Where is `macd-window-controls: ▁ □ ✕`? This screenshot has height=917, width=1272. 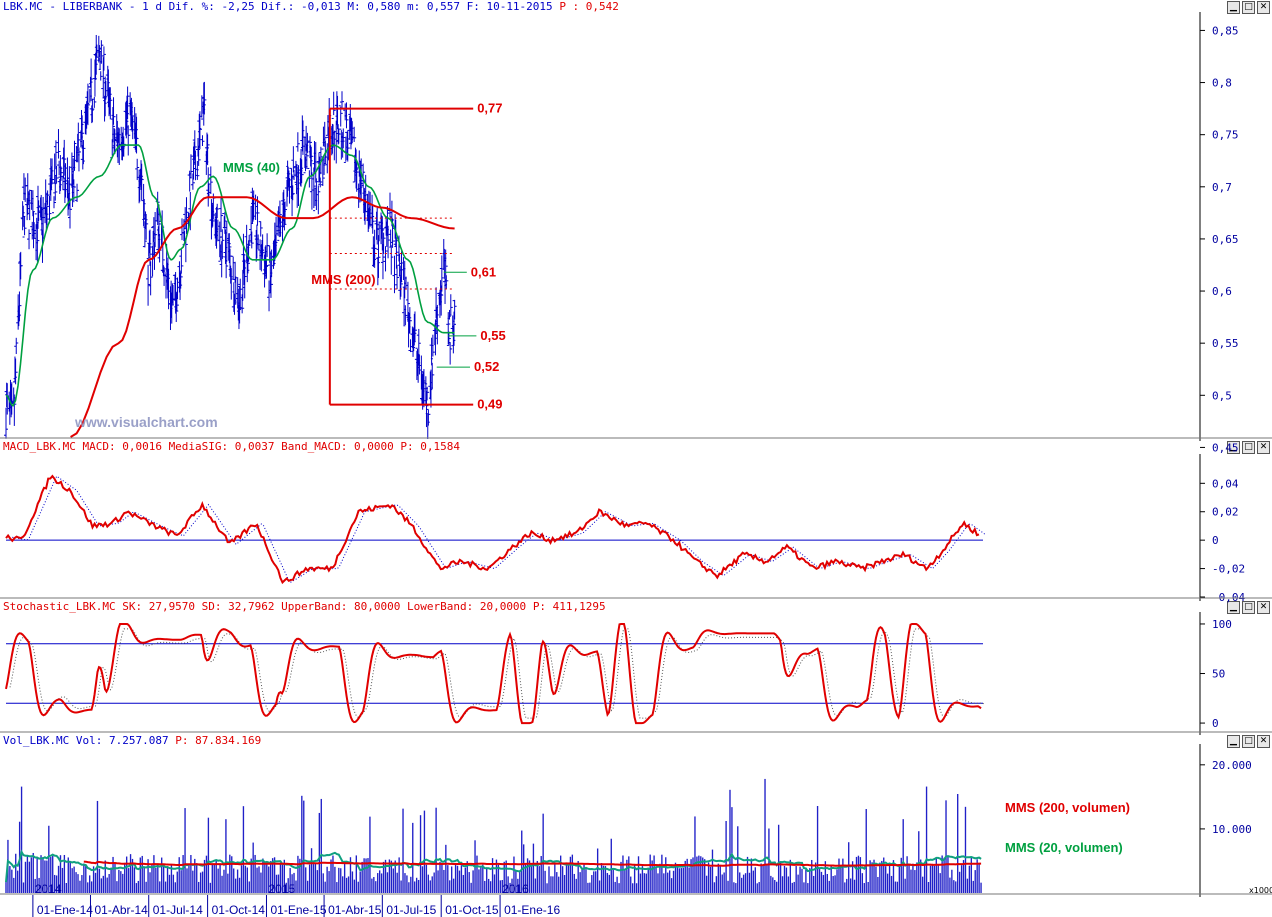 macd-window-controls: ▁ □ ✕ is located at coordinates (1248, 447).